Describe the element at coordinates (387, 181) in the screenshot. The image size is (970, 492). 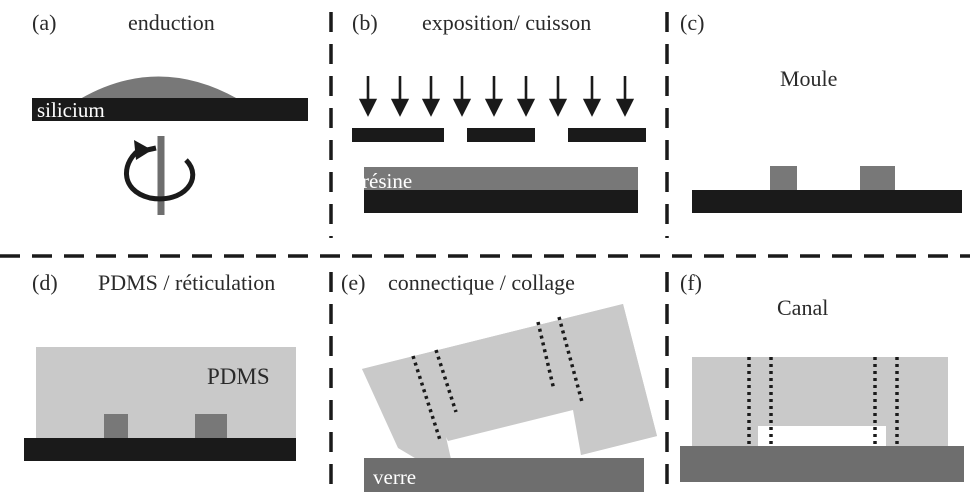
I see `resin-label: résine` at that location.